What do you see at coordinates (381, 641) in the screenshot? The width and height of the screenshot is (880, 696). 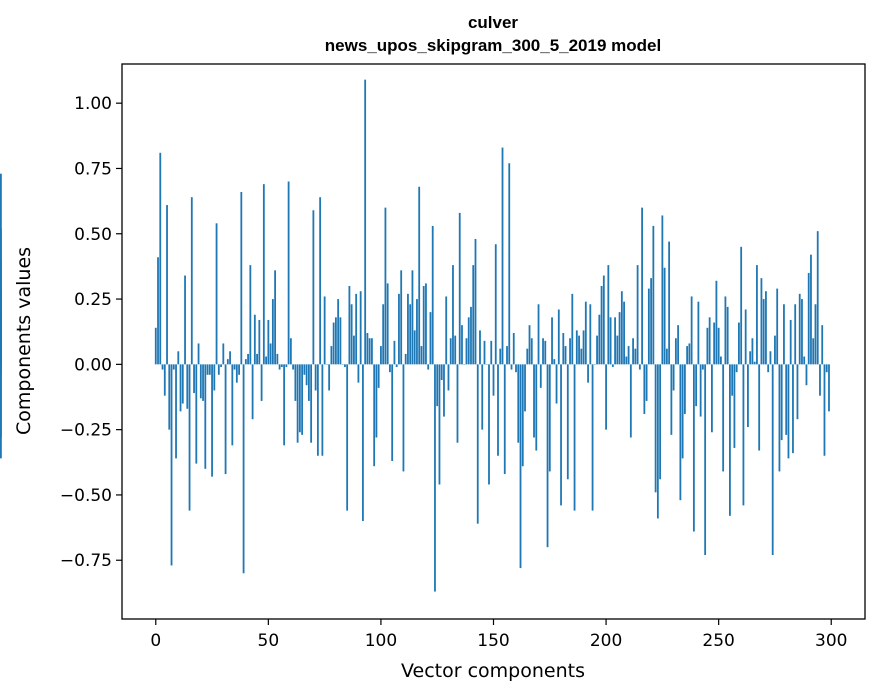 I see `x-tick-label: 100` at bounding box center [381, 641].